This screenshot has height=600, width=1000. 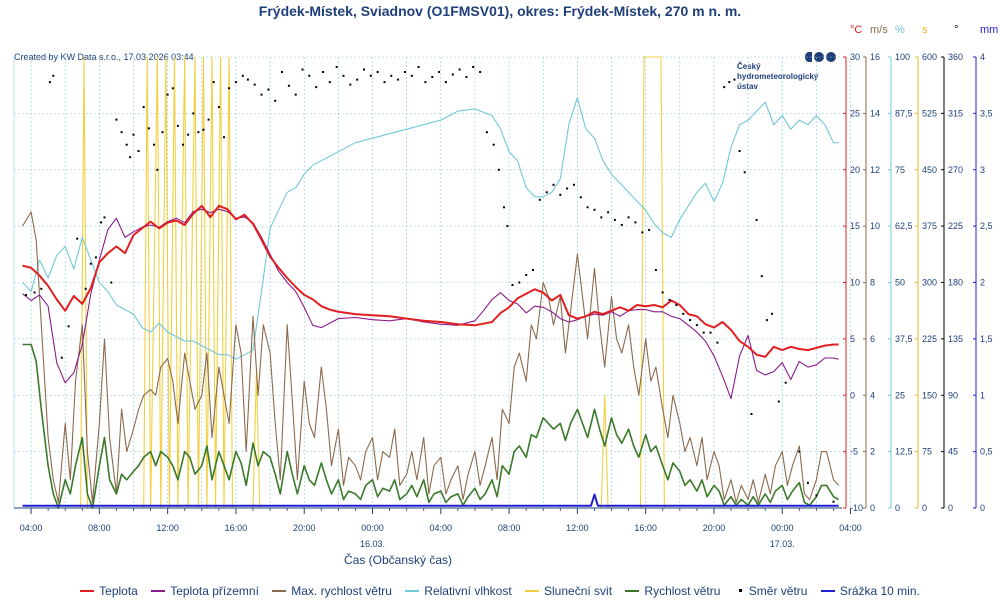 I want to click on axis-tick-label-2: 100, so click(x=902, y=57).